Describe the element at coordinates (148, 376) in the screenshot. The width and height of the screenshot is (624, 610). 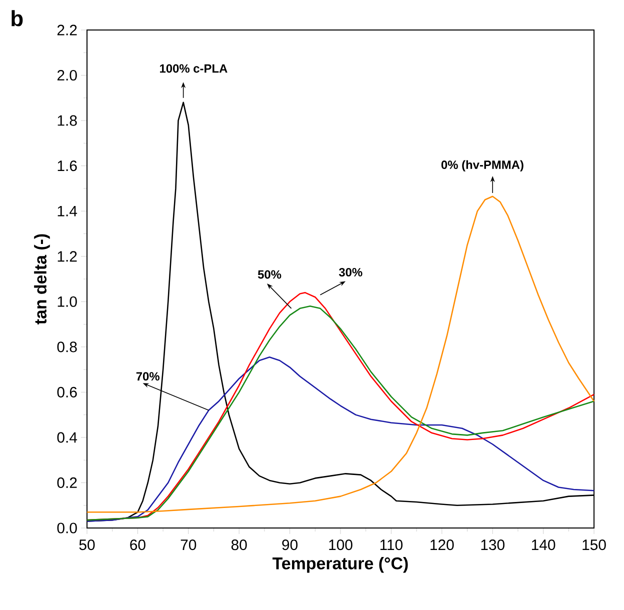
I see `annotation: 70%` at that location.